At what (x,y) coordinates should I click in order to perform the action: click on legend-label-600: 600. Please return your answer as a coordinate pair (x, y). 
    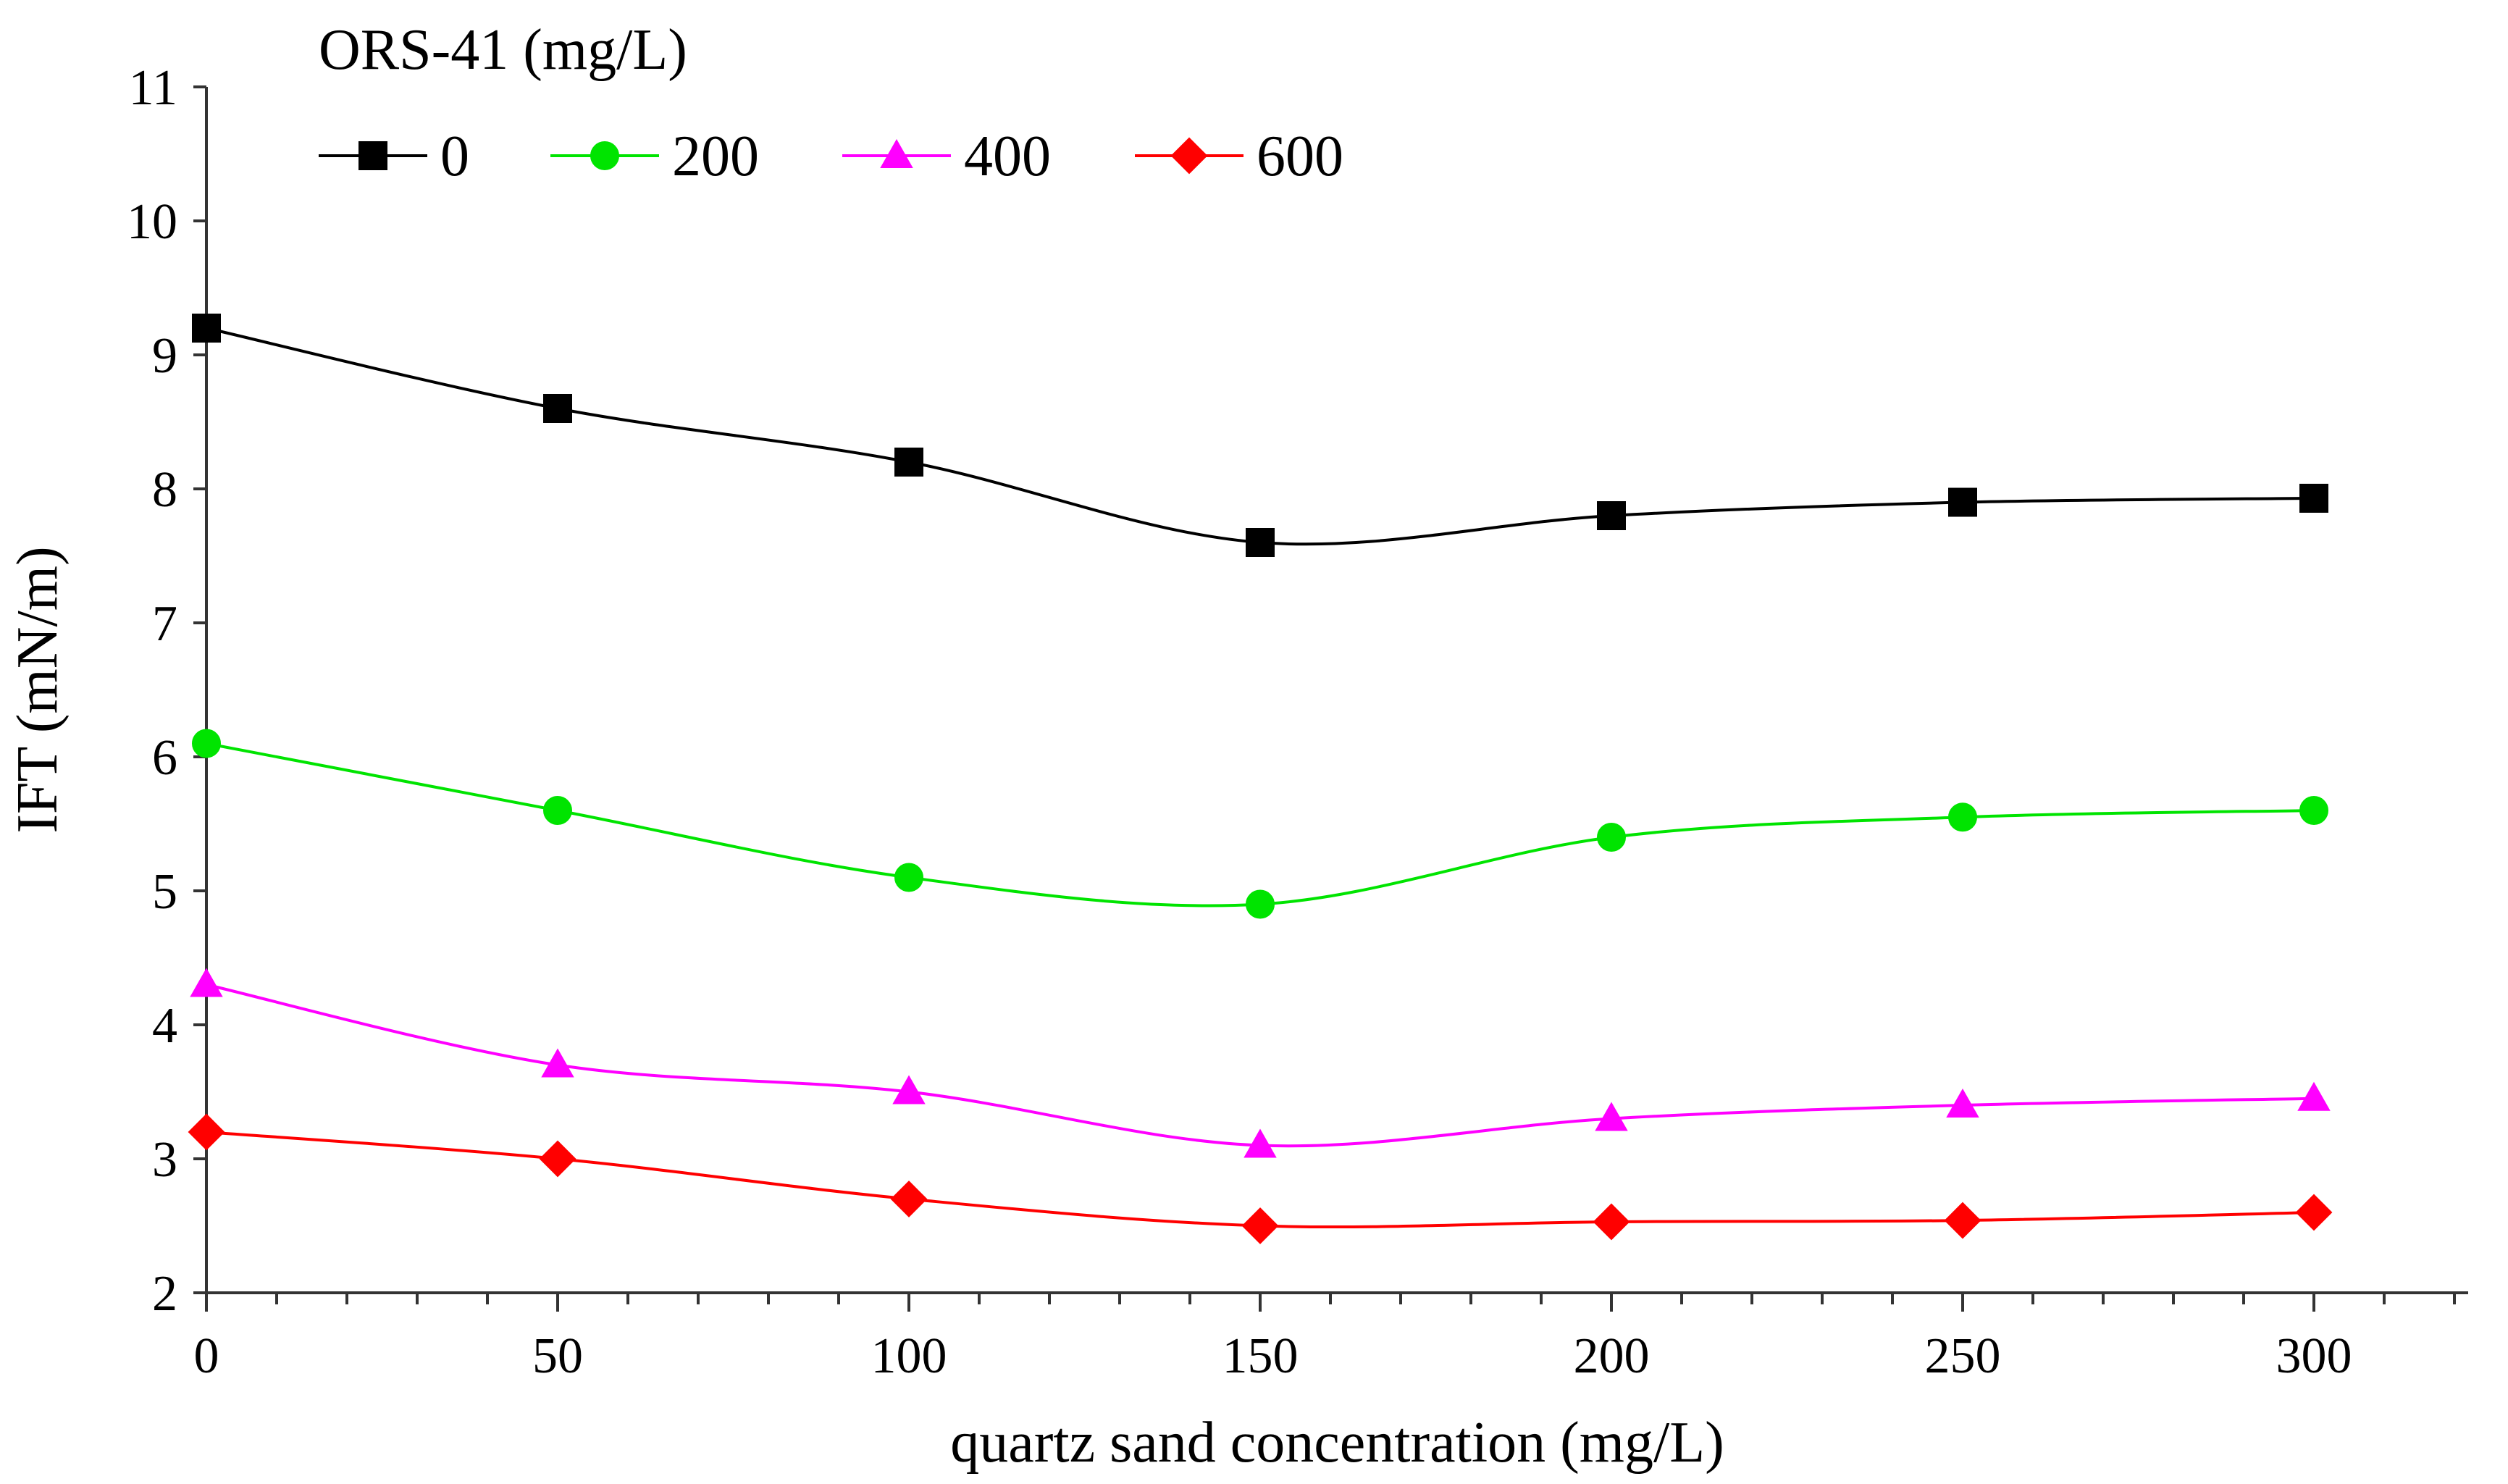
    Looking at the image, I should click on (1300, 156).